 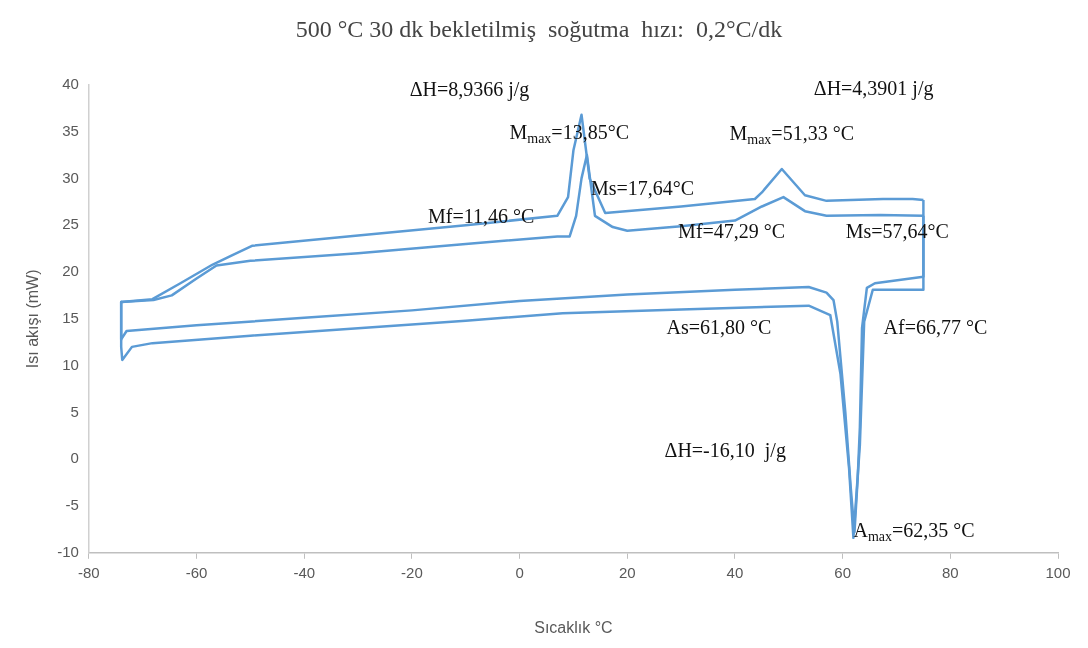 I want to click on y-tick-label: 5, so click(x=74, y=411).